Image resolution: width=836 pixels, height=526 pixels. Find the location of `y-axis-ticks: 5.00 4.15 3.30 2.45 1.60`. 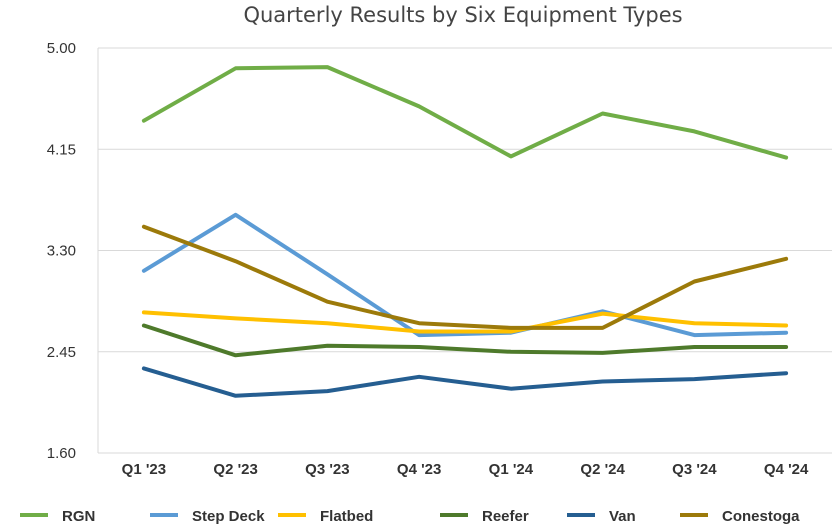

y-axis-ticks: 5.00 4.15 3.30 2.45 1.60 is located at coordinates (61, 251).